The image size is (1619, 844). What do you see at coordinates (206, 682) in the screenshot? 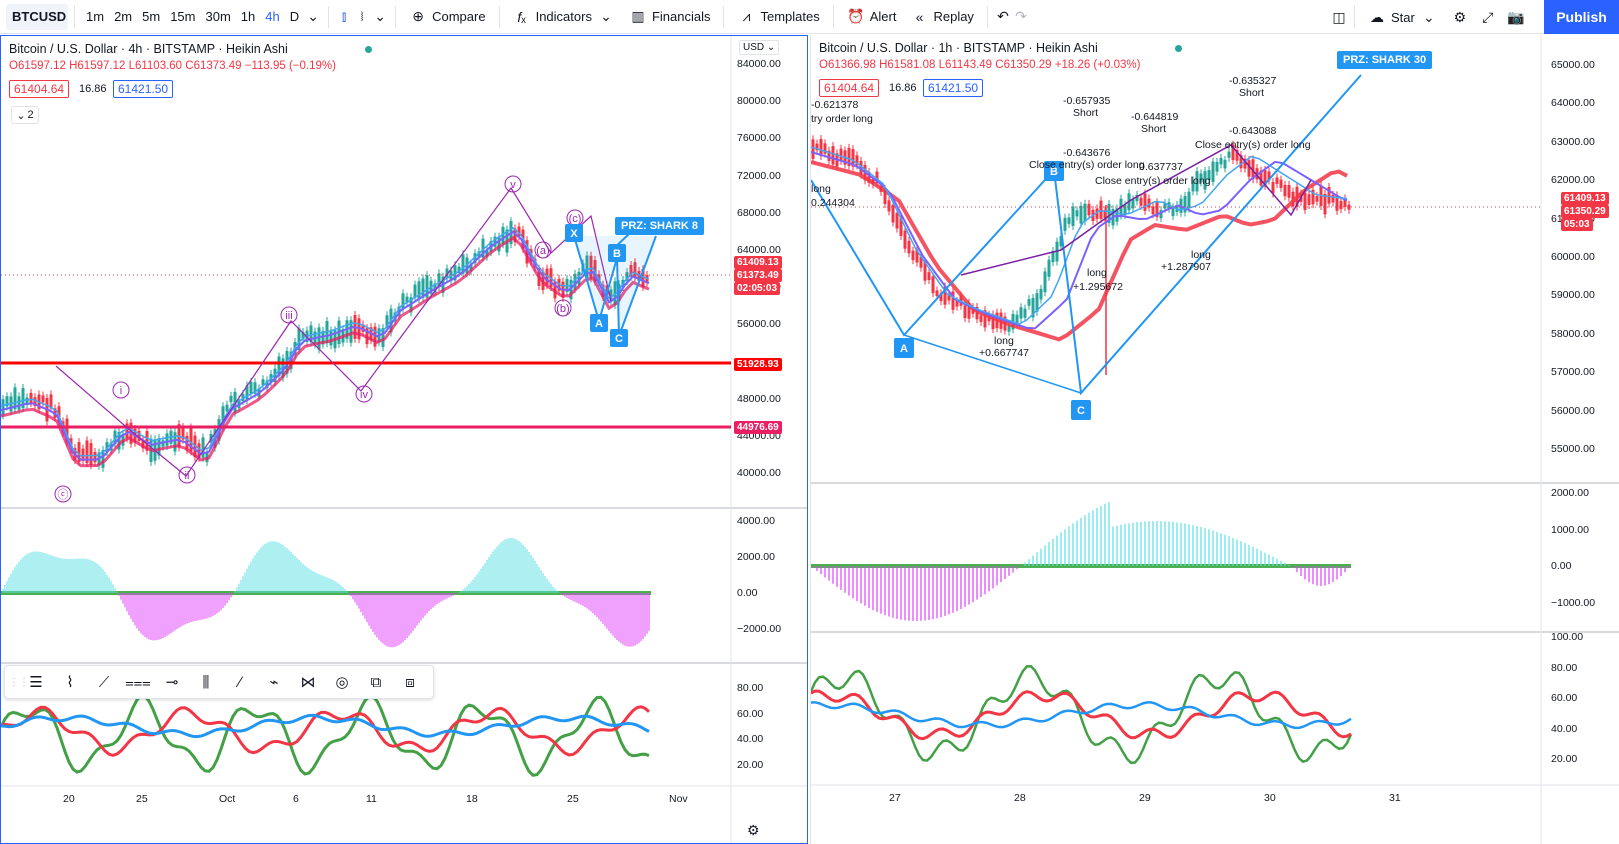
I see `vertical-lines-icon: ⫼` at bounding box center [206, 682].